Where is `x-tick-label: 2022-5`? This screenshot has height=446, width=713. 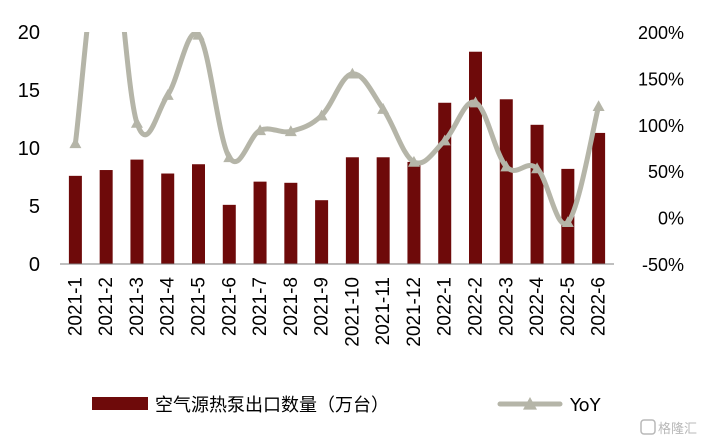 x-tick-label: 2022-5 is located at coordinates (568, 306).